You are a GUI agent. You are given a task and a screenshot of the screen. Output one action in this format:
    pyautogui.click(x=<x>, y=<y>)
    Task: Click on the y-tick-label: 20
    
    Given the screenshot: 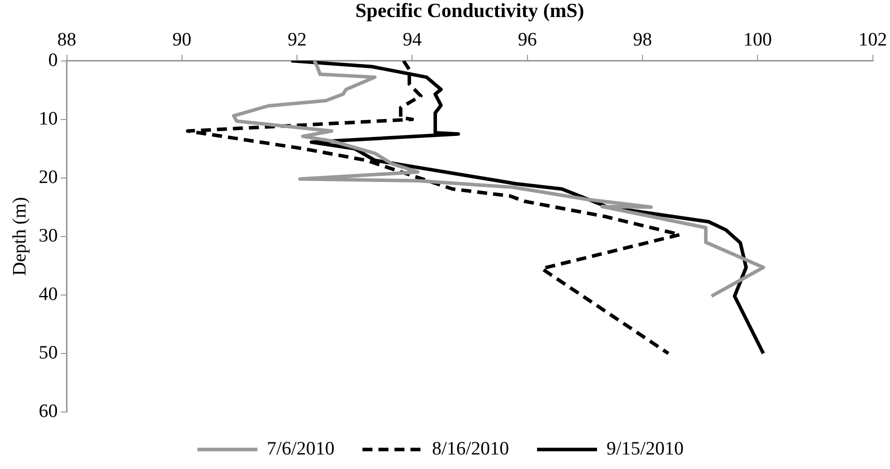 What is the action you would take?
    pyautogui.click(x=48, y=177)
    